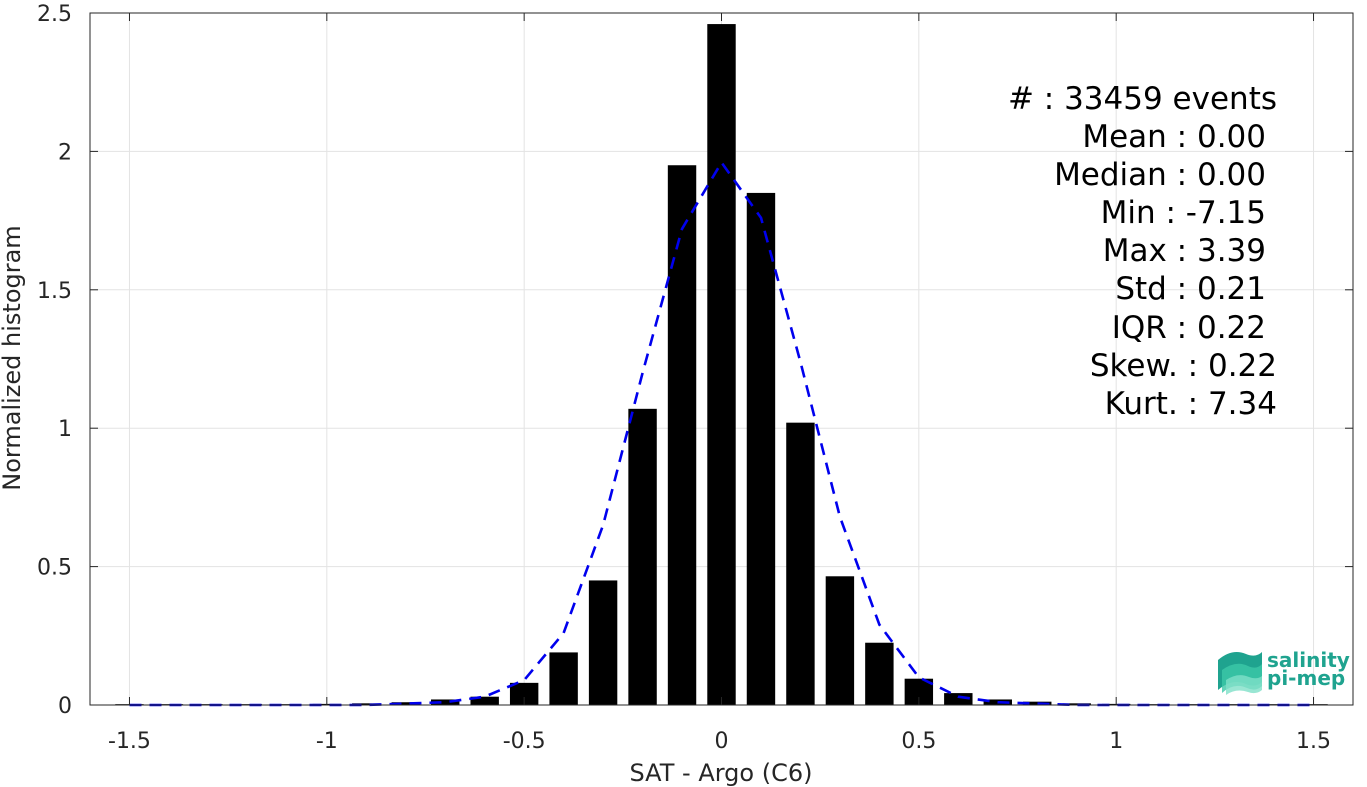 The width and height of the screenshot is (1367, 787). Describe the element at coordinates (65, 706) in the screenshot. I see `y-tick-label: 0` at that location.